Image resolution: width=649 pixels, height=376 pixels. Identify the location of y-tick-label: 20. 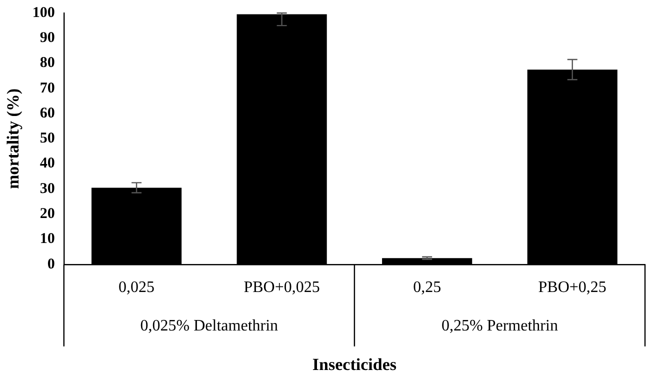
(47, 214).